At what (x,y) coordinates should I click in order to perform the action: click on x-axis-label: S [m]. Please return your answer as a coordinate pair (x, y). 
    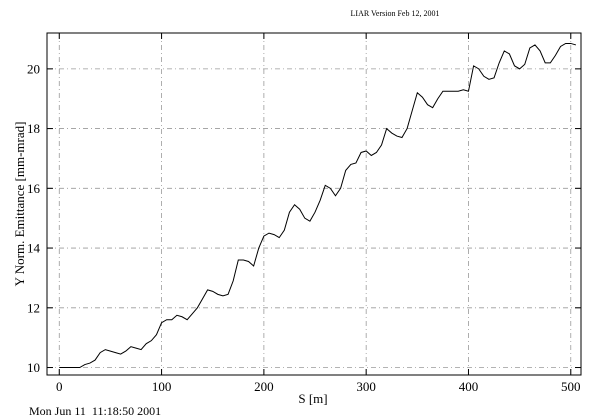
    Looking at the image, I should click on (312, 398).